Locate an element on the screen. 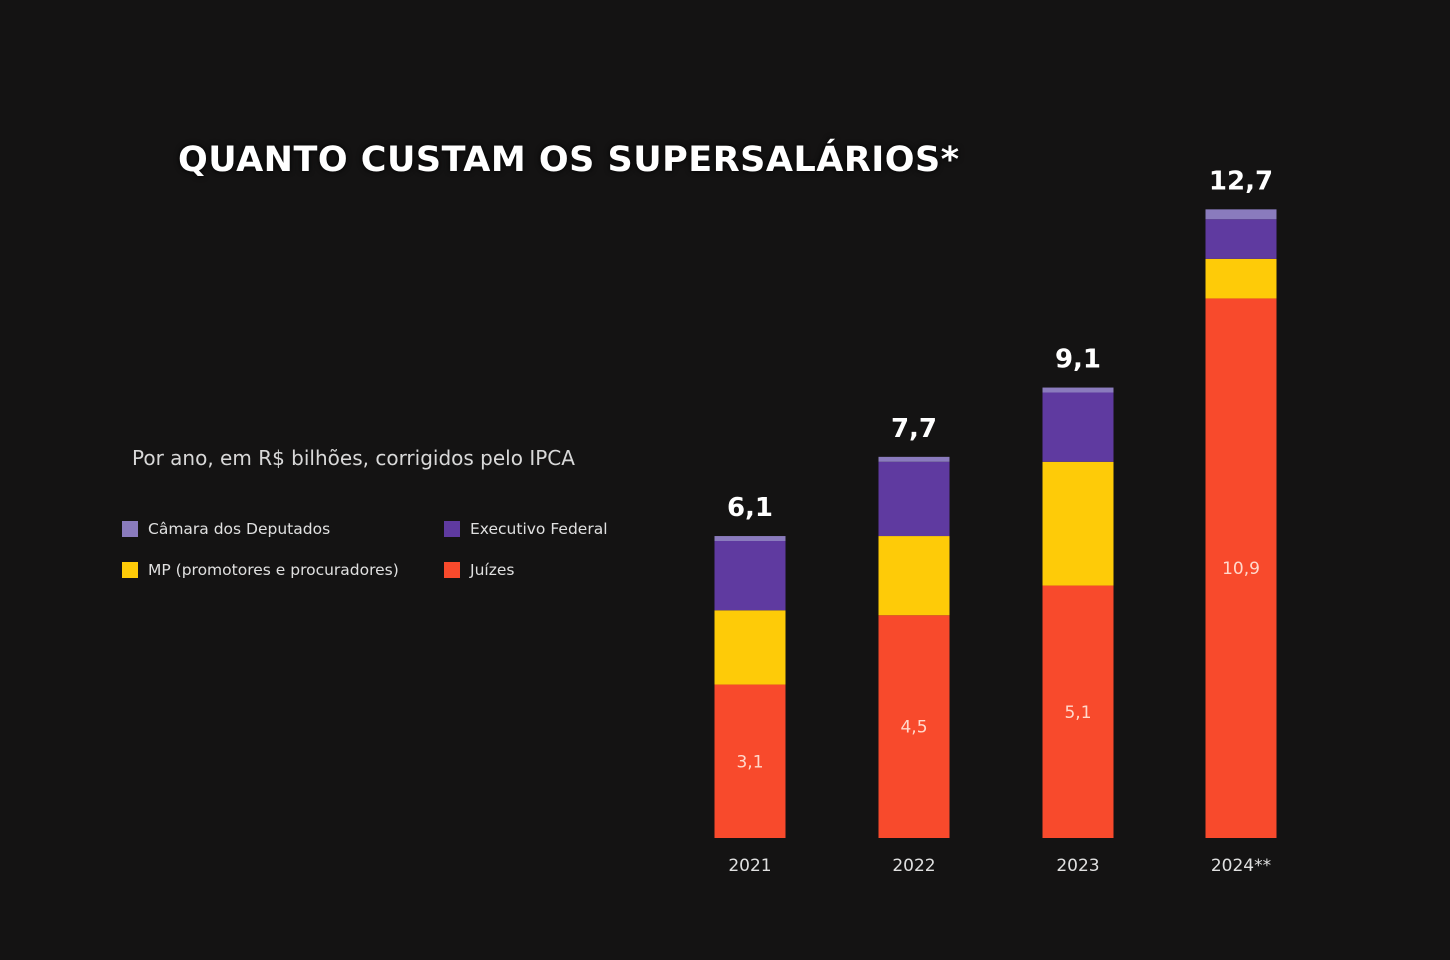 Image resolution: width=1450 pixels, height=960 pixels. legend-label: Executivo Federal is located at coordinates (539, 529).